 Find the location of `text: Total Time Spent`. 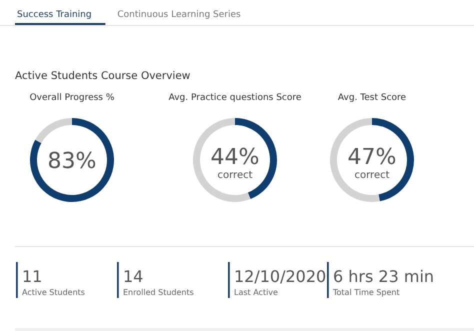

text: Total Time Spent is located at coordinates (366, 292).